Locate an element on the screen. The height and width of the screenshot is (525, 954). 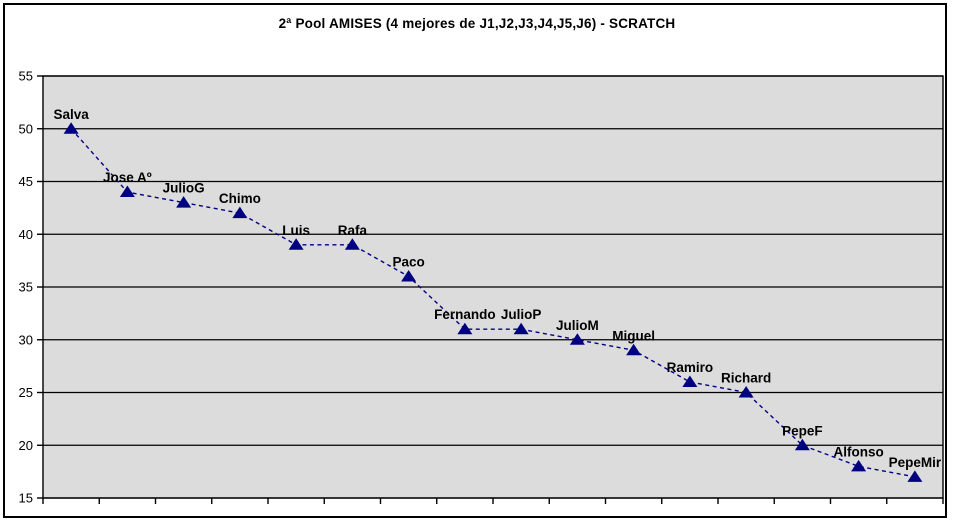
data-point-label: Miguel is located at coordinates (633, 335).